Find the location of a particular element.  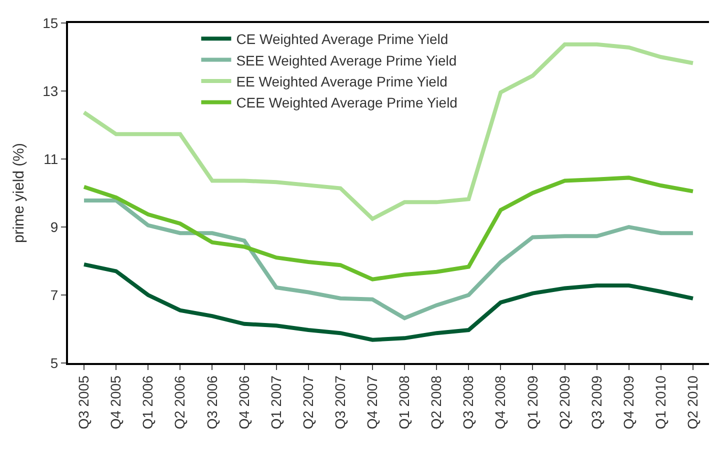

x-tick-label: Q4 2007 is located at coordinates (372, 402).